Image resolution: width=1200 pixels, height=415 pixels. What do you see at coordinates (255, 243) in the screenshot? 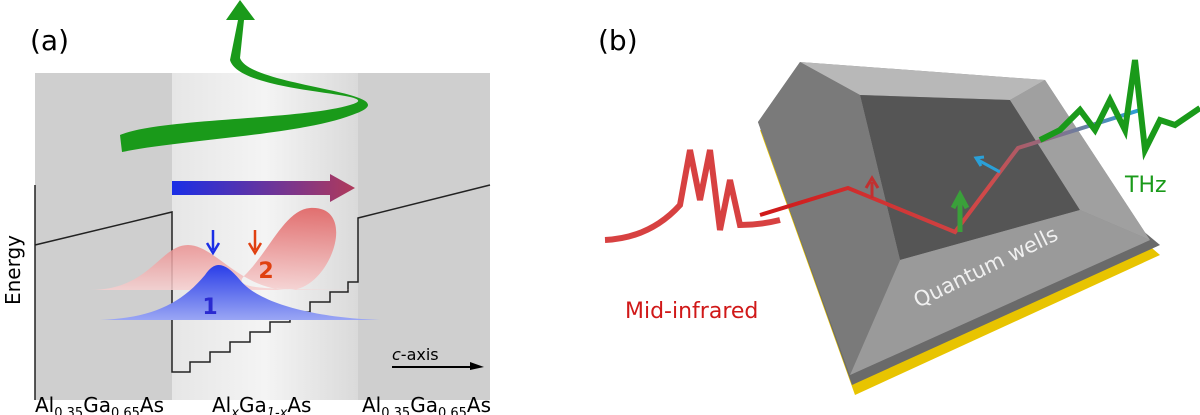
I see `red-arrow` at bounding box center [255, 243].